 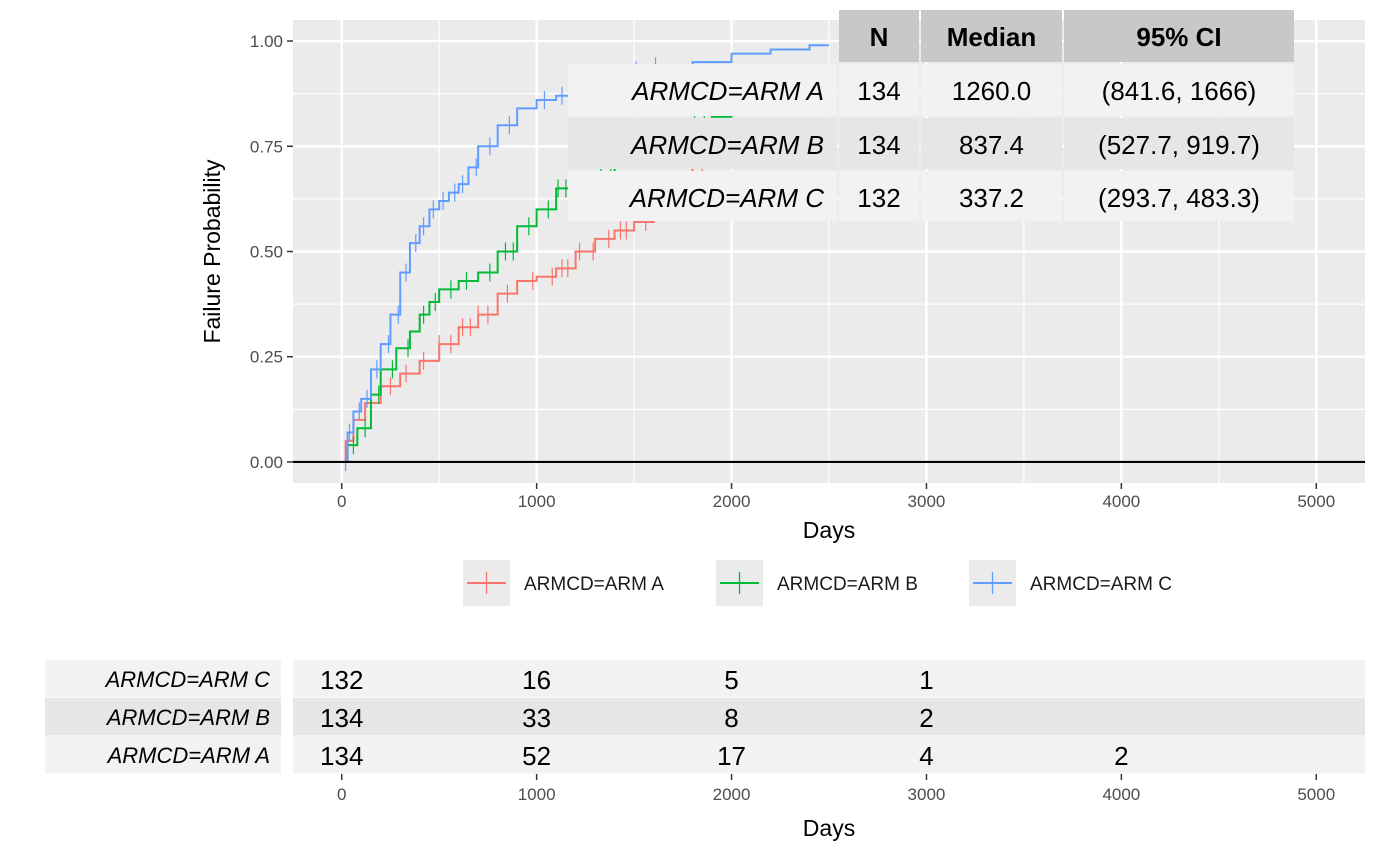 What do you see at coordinates (1316, 501) in the screenshot?
I see `x-tick-label: 5000` at bounding box center [1316, 501].